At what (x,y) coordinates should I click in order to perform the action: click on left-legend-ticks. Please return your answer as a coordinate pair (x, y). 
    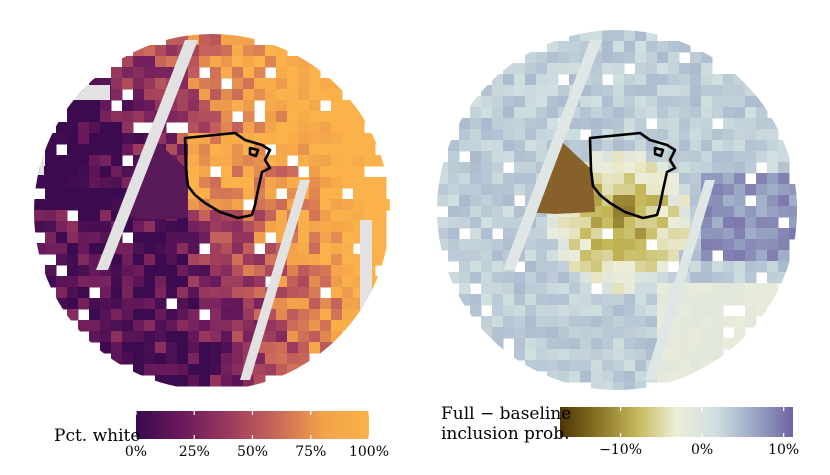
    Looking at the image, I should click on (252, 425).